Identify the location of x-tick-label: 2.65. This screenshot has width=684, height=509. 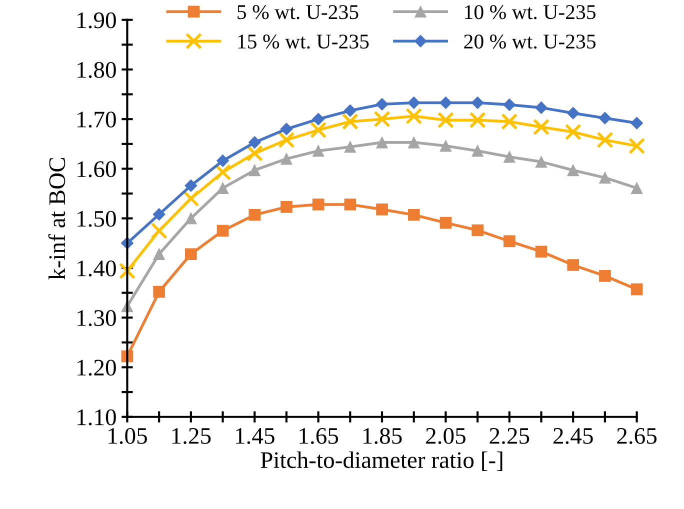
(637, 436).